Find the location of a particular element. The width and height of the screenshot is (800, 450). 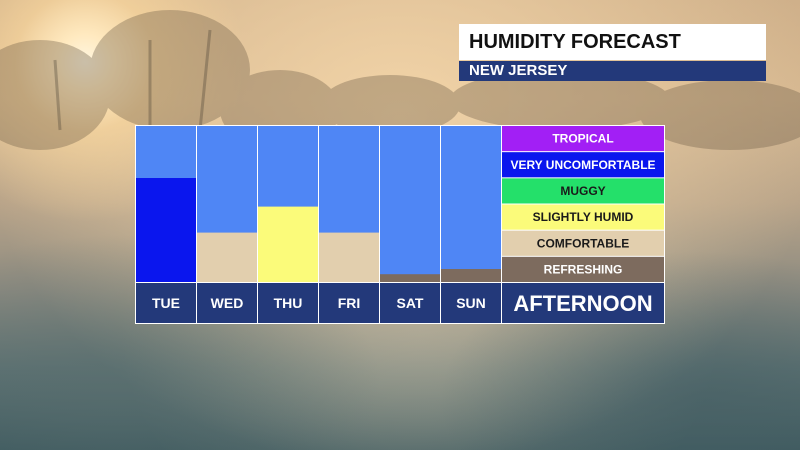

chart-subtitle: NEW JERSEY is located at coordinates (612, 71).